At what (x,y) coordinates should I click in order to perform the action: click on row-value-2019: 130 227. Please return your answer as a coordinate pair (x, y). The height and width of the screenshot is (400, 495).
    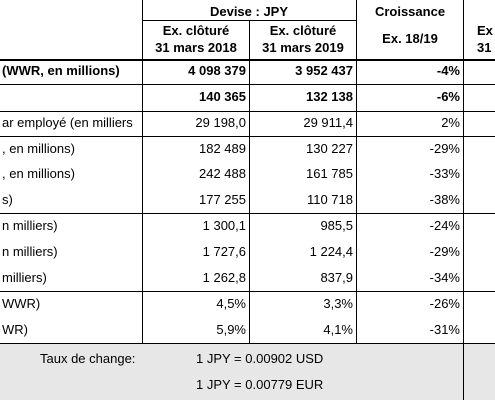
    Looking at the image, I should click on (329, 148).